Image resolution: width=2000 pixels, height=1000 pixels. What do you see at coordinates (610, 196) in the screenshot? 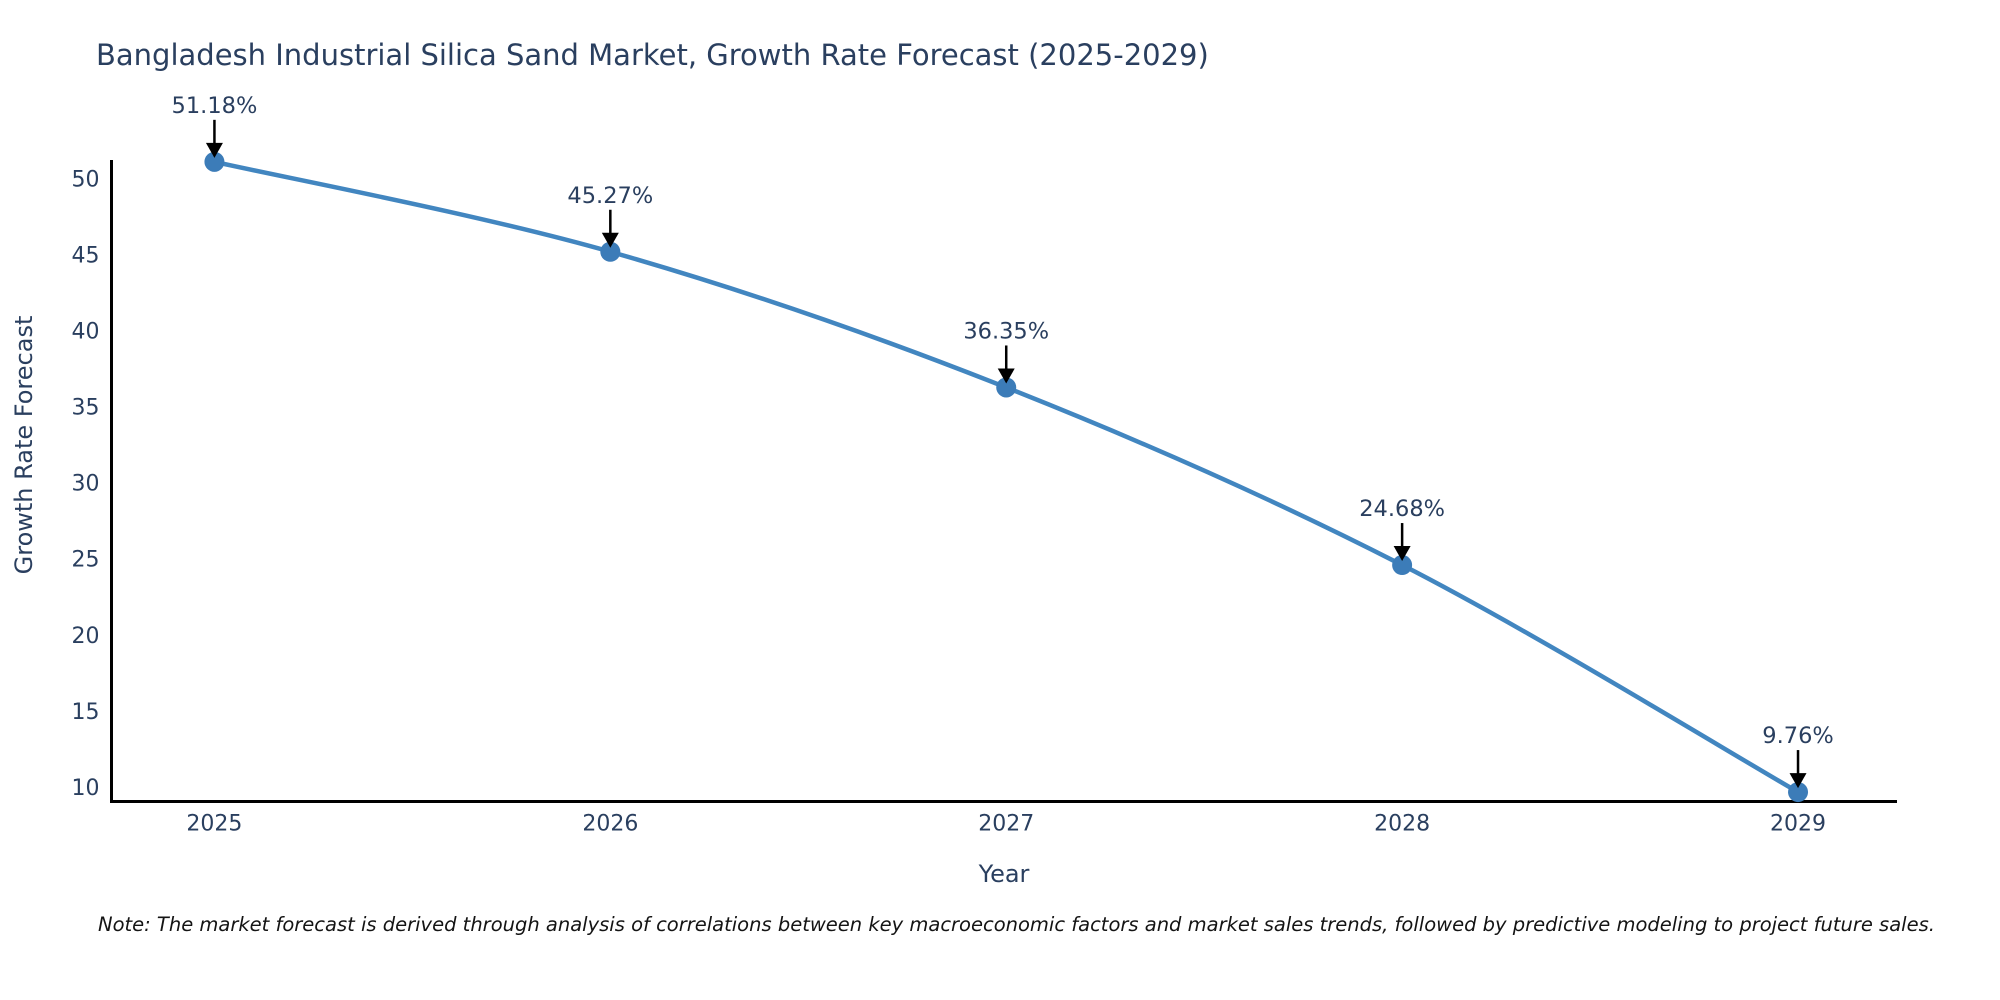
I see `annotation-label: 45.27%` at bounding box center [610, 196].